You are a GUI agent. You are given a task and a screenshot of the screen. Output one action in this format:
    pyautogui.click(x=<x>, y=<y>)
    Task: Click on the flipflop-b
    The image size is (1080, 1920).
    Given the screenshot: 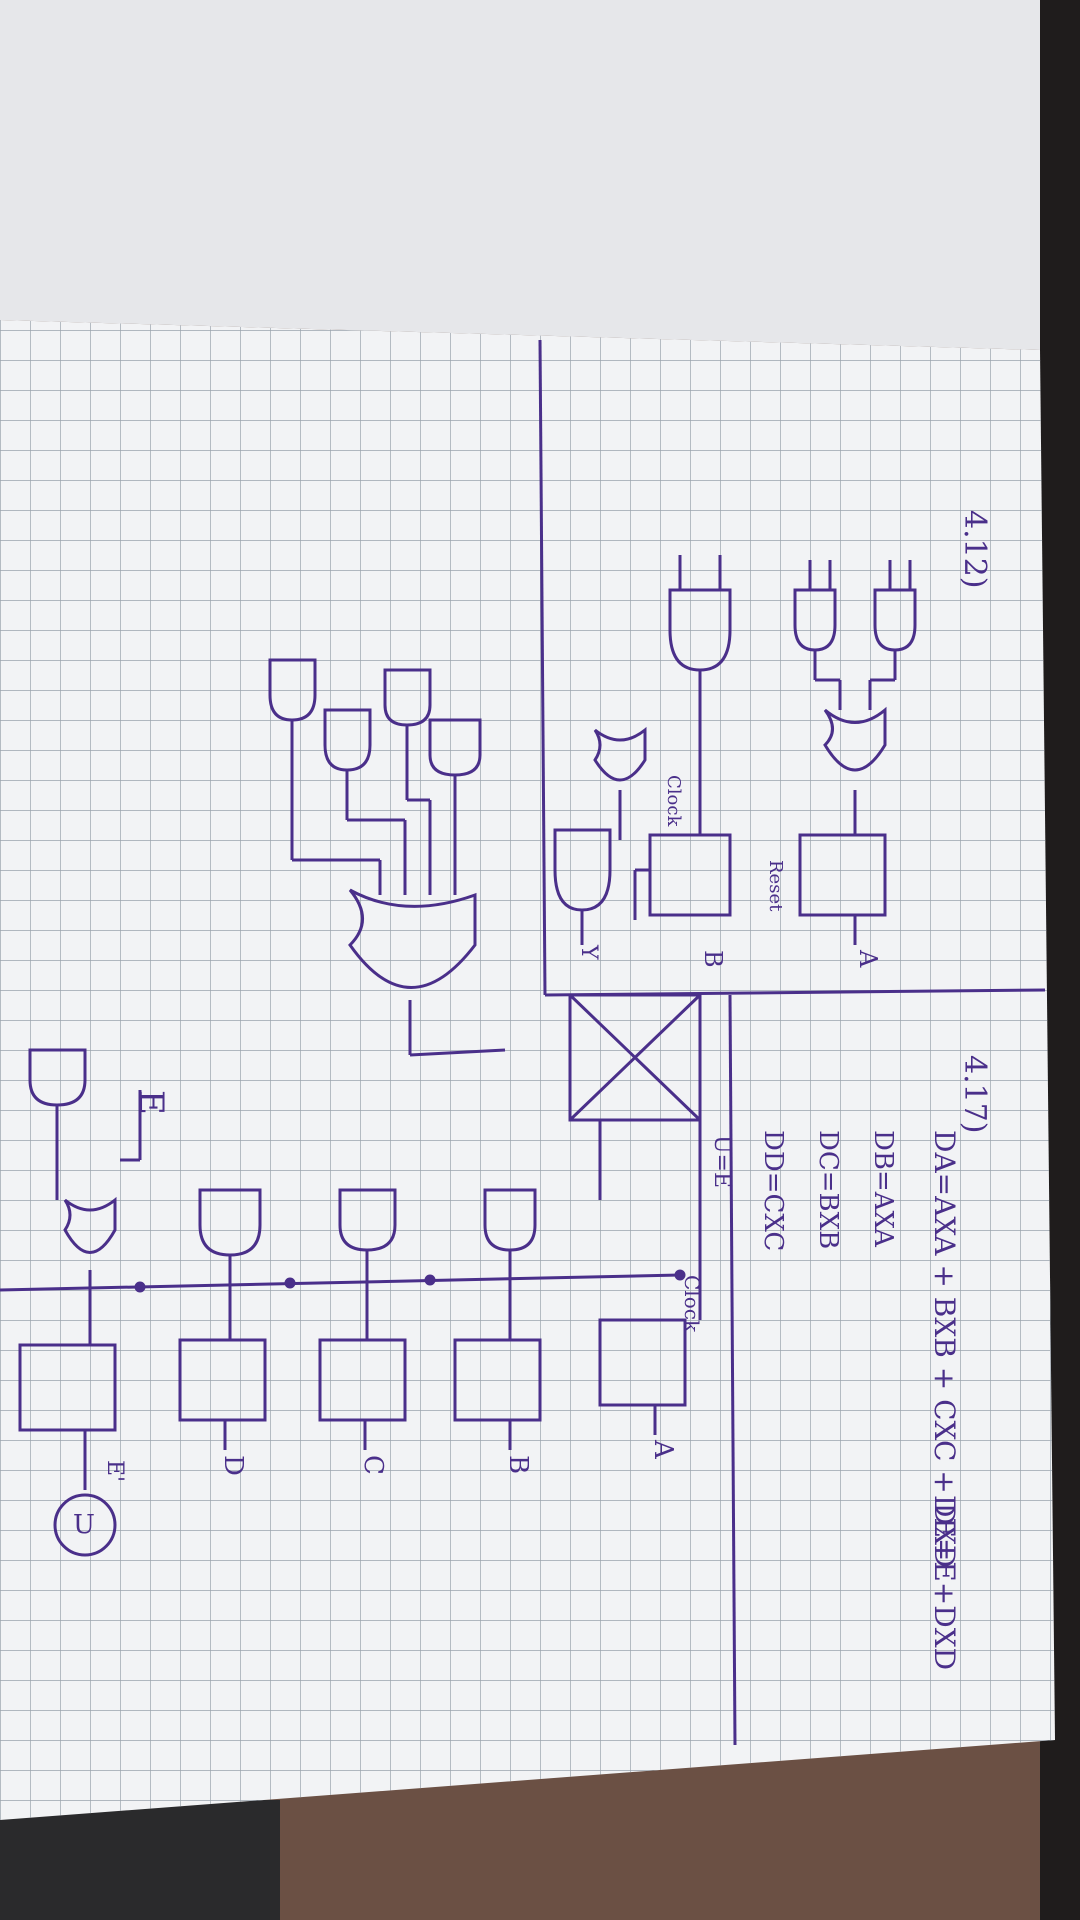 What is the action you would take?
    pyautogui.click(x=497, y=1380)
    